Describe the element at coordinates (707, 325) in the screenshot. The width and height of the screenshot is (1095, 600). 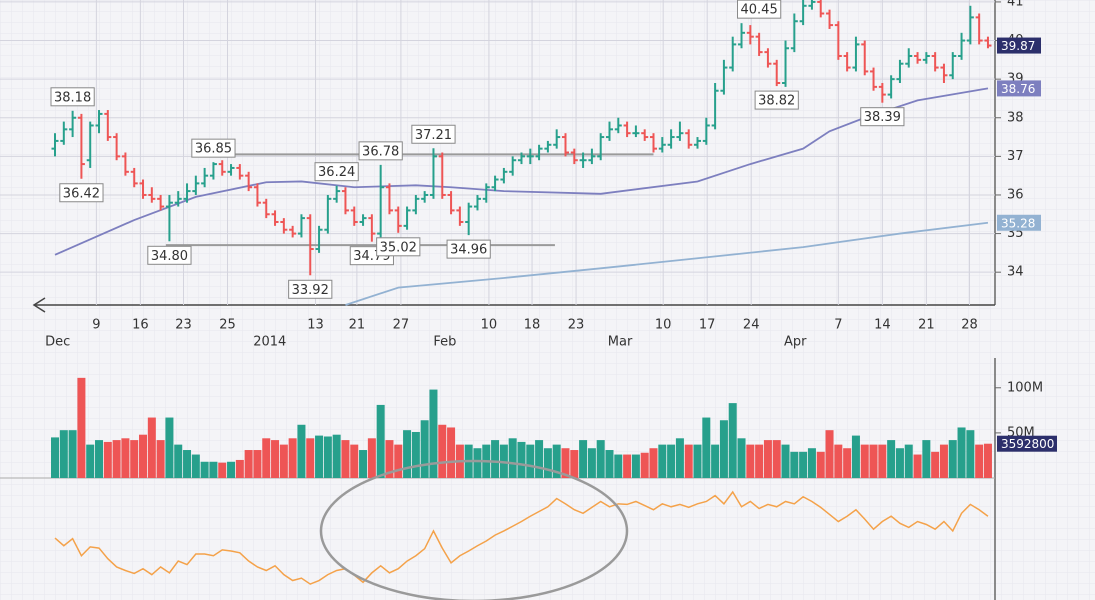
I see `x-tick-label: 17` at that location.